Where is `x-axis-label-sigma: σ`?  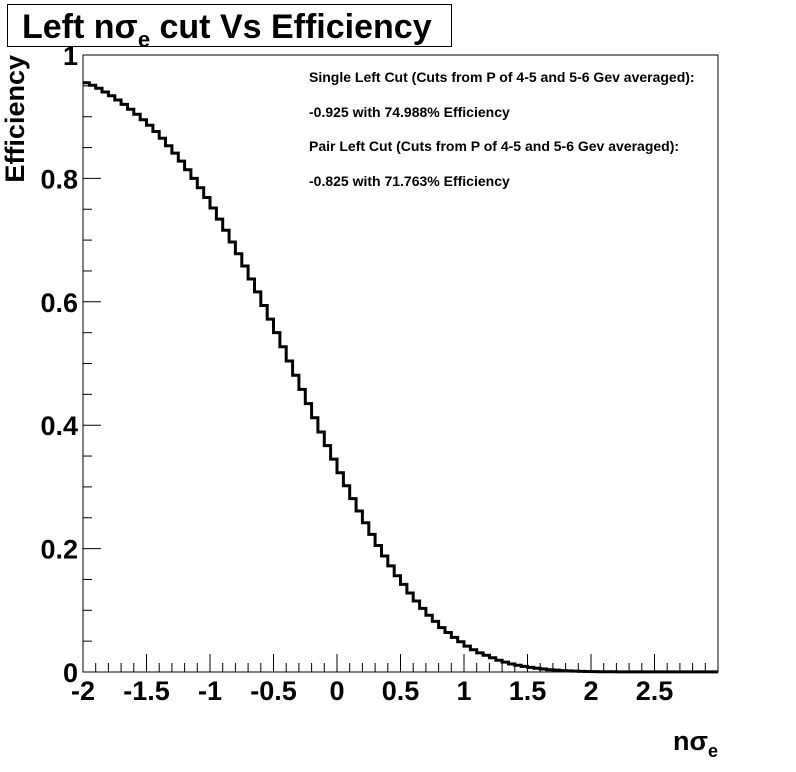 x-axis-label-sigma: σ is located at coordinates (699, 741).